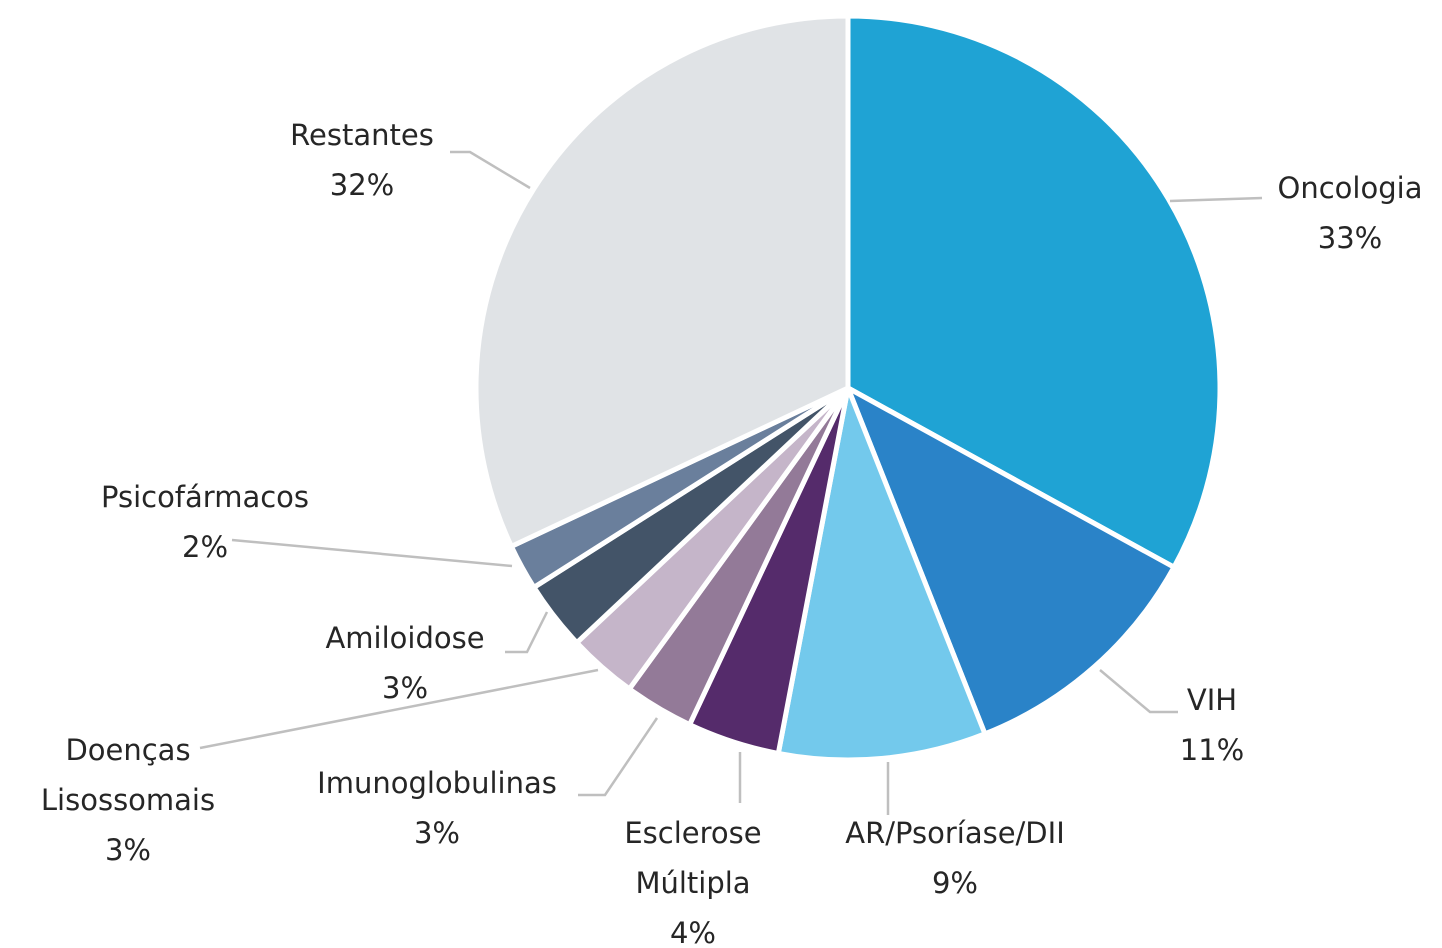 The height and width of the screenshot is (948, 1442). Describe the element at coordinates (1212, 750) in the screenshot. I see `value-label: 11%` at that location.